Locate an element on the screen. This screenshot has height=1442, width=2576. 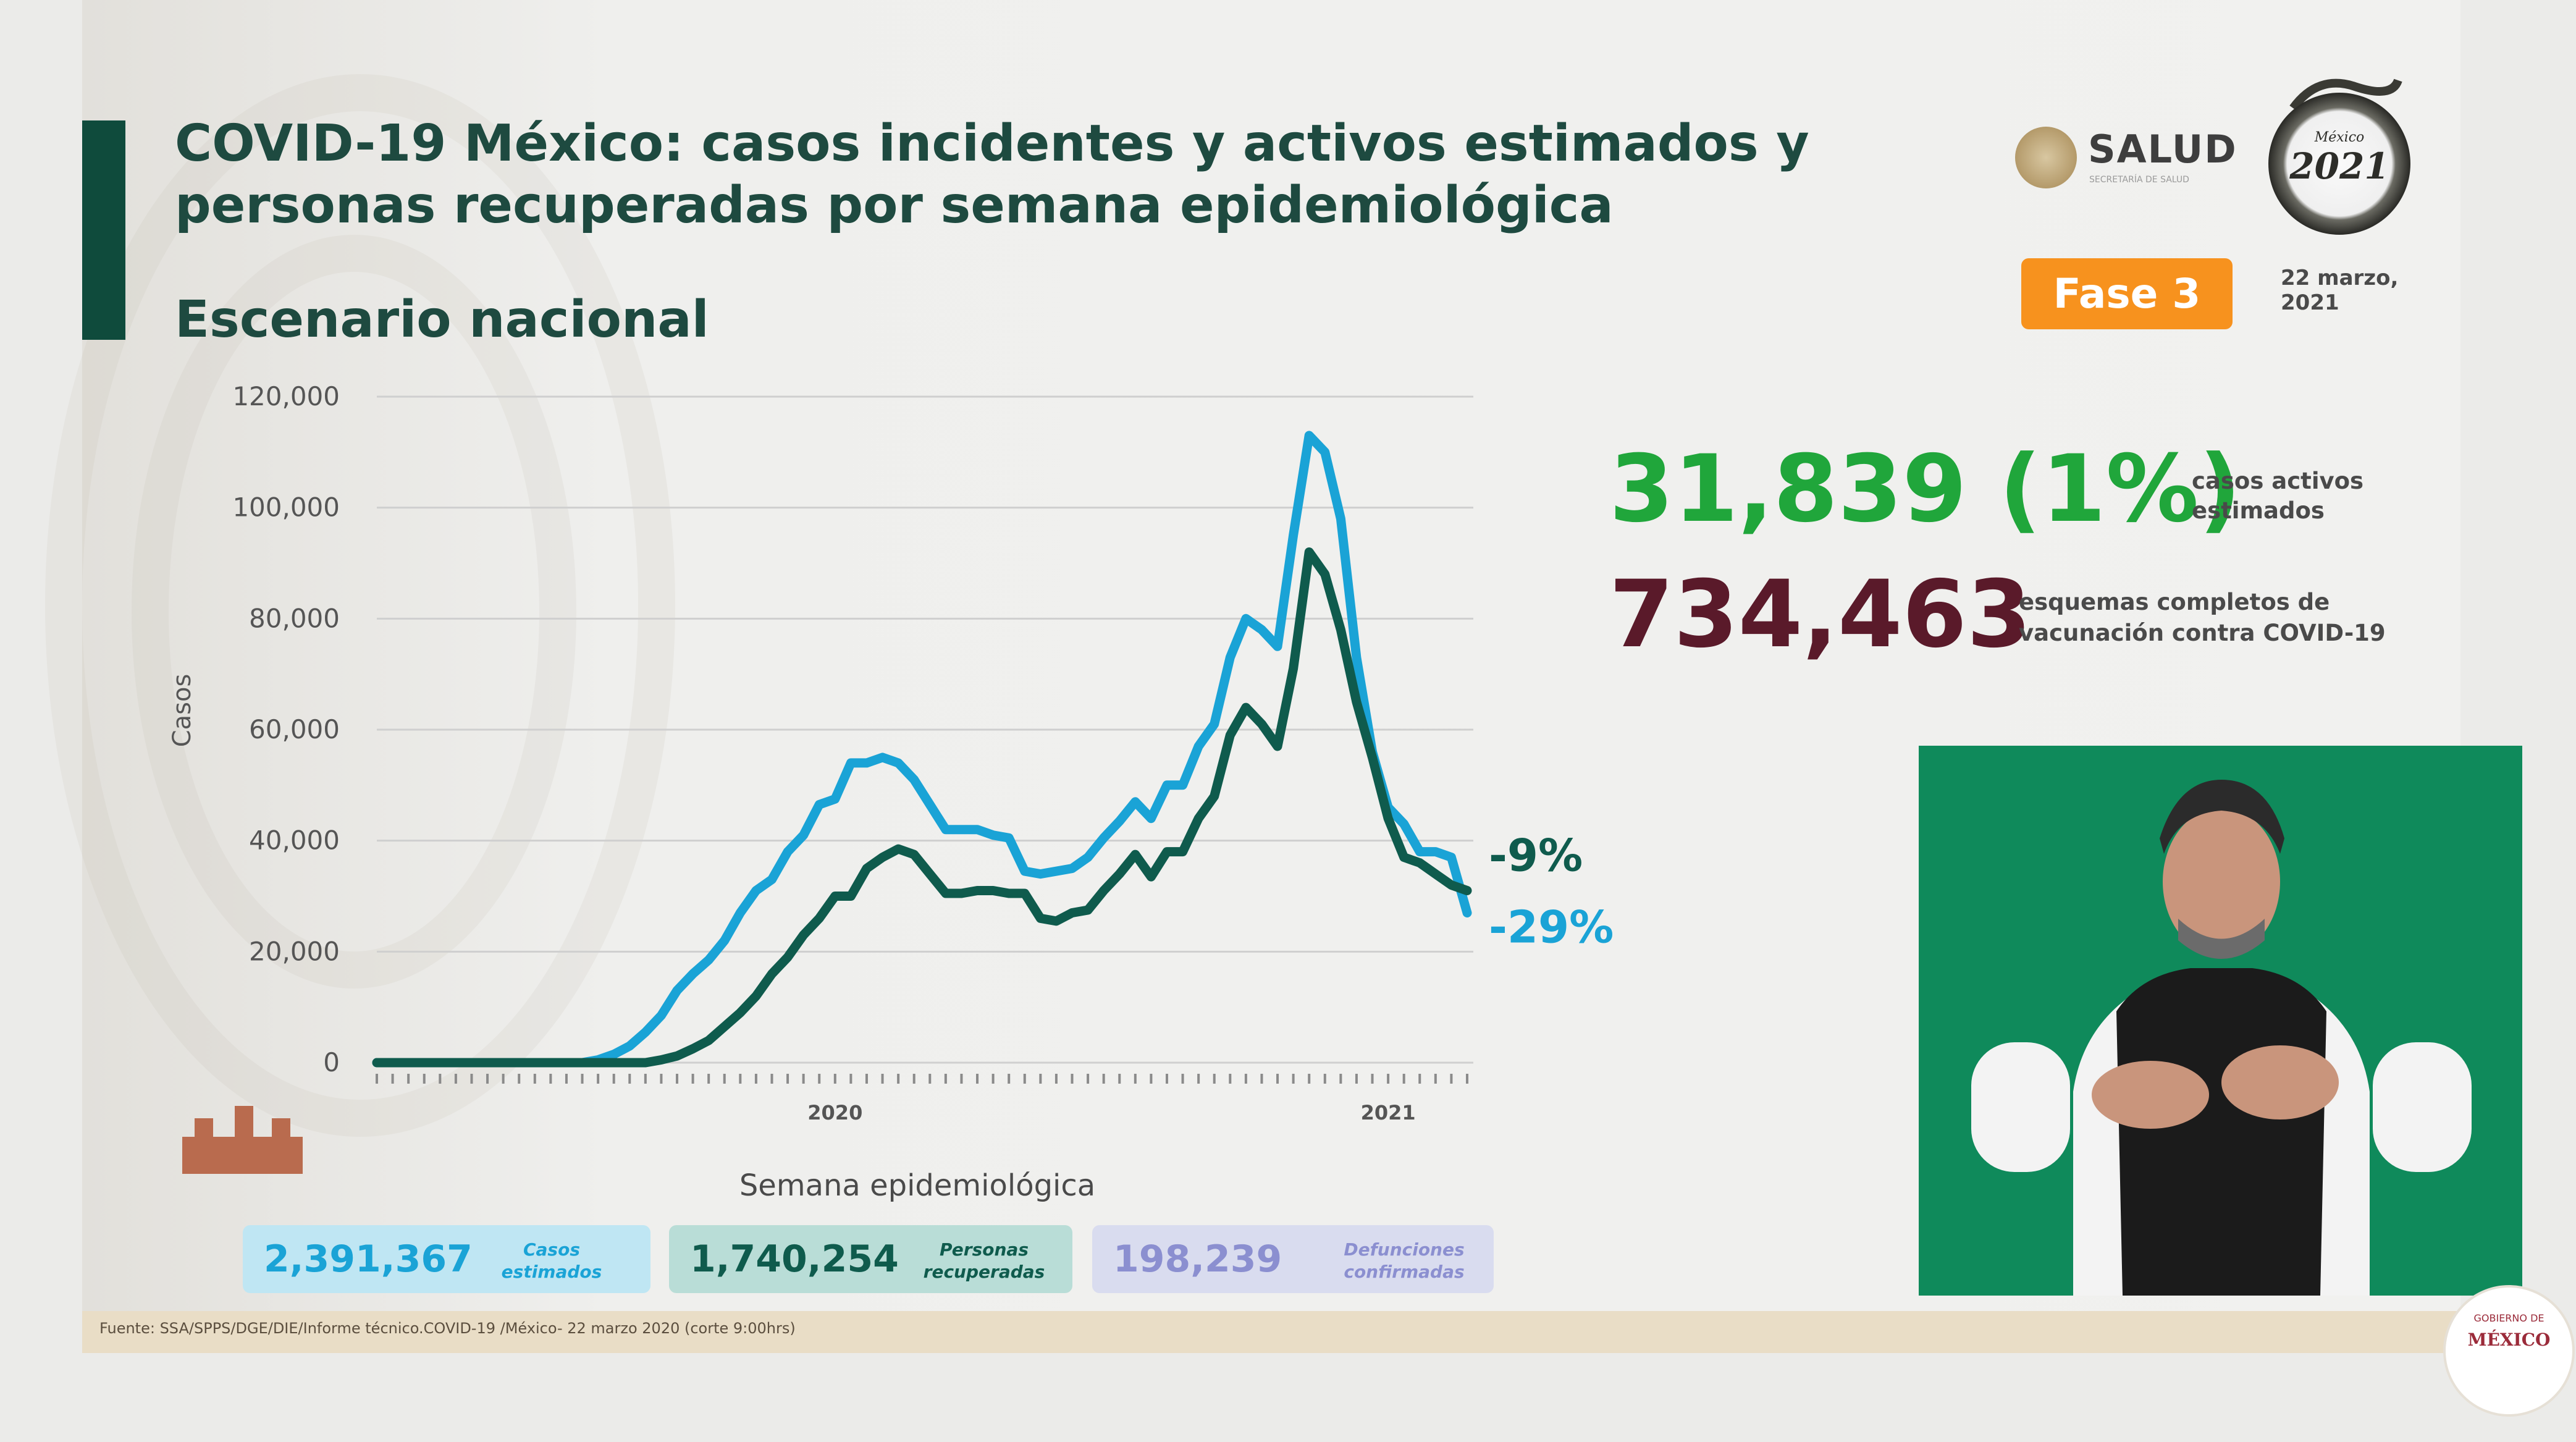
national-emblem-icon is located at coordinates (2046, 157).